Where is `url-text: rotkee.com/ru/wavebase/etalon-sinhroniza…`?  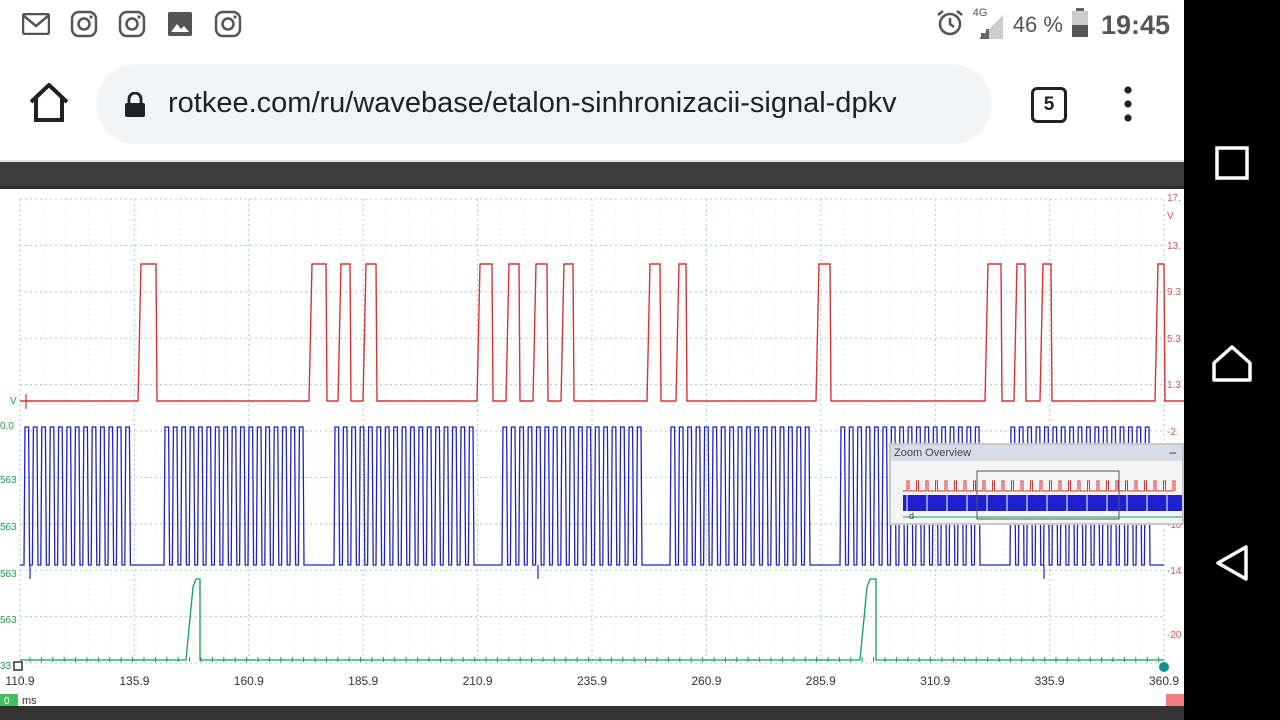 url-text: rotkee.com/ru/wavebase/etalon-sinhroniza… is located at coordinates (532, 103).